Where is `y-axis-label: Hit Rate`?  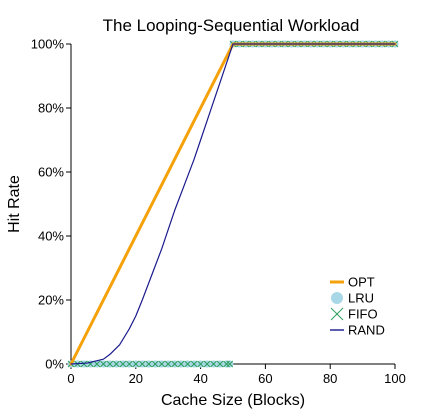 y-axis-label: Hit Rate is located at coordinates (14, 204).